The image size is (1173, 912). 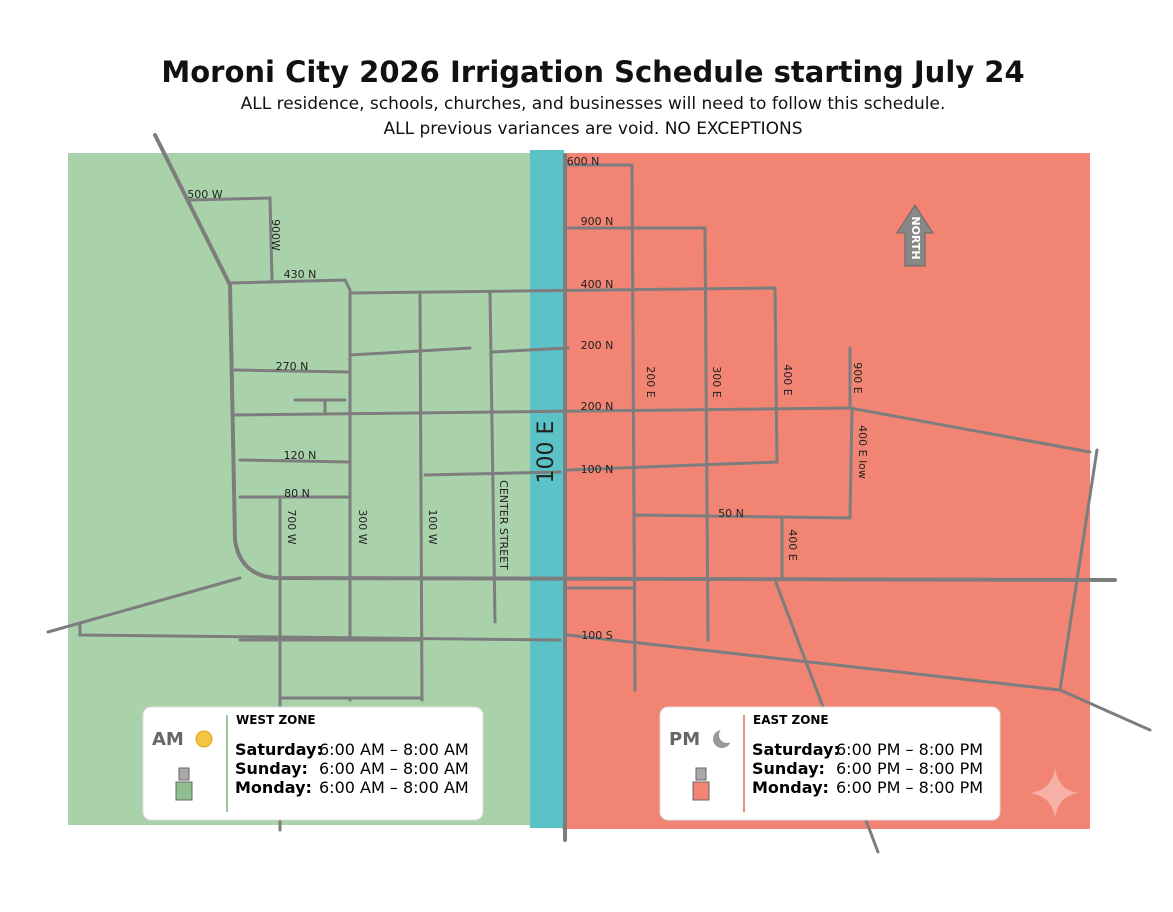 What do you see at coordinates (276, 720) in the screenshot?
I see `zone-name: WEST ZONE` at bounding box center [276, 720].